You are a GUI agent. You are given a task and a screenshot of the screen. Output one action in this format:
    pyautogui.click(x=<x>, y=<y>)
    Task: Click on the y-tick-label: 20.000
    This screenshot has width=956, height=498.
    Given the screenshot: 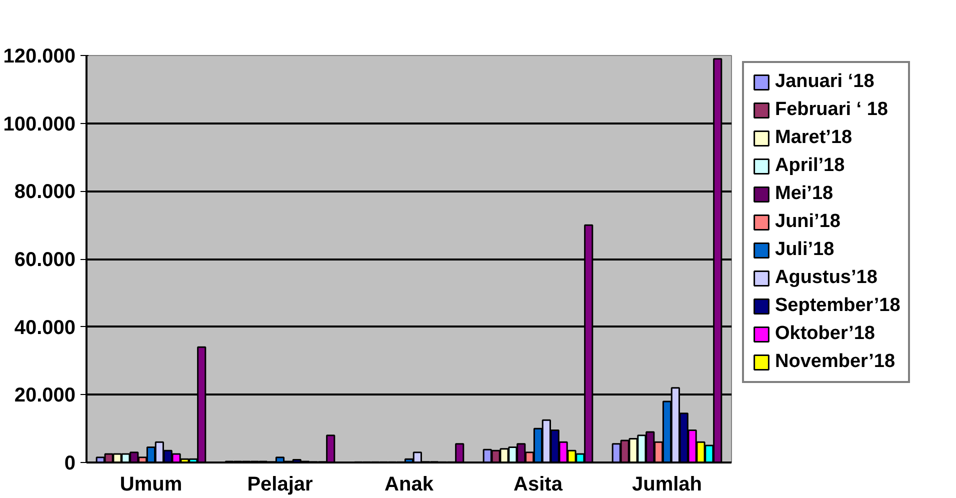 What is the action you would take?
    pyautogui.click(x=45, y=395)
    